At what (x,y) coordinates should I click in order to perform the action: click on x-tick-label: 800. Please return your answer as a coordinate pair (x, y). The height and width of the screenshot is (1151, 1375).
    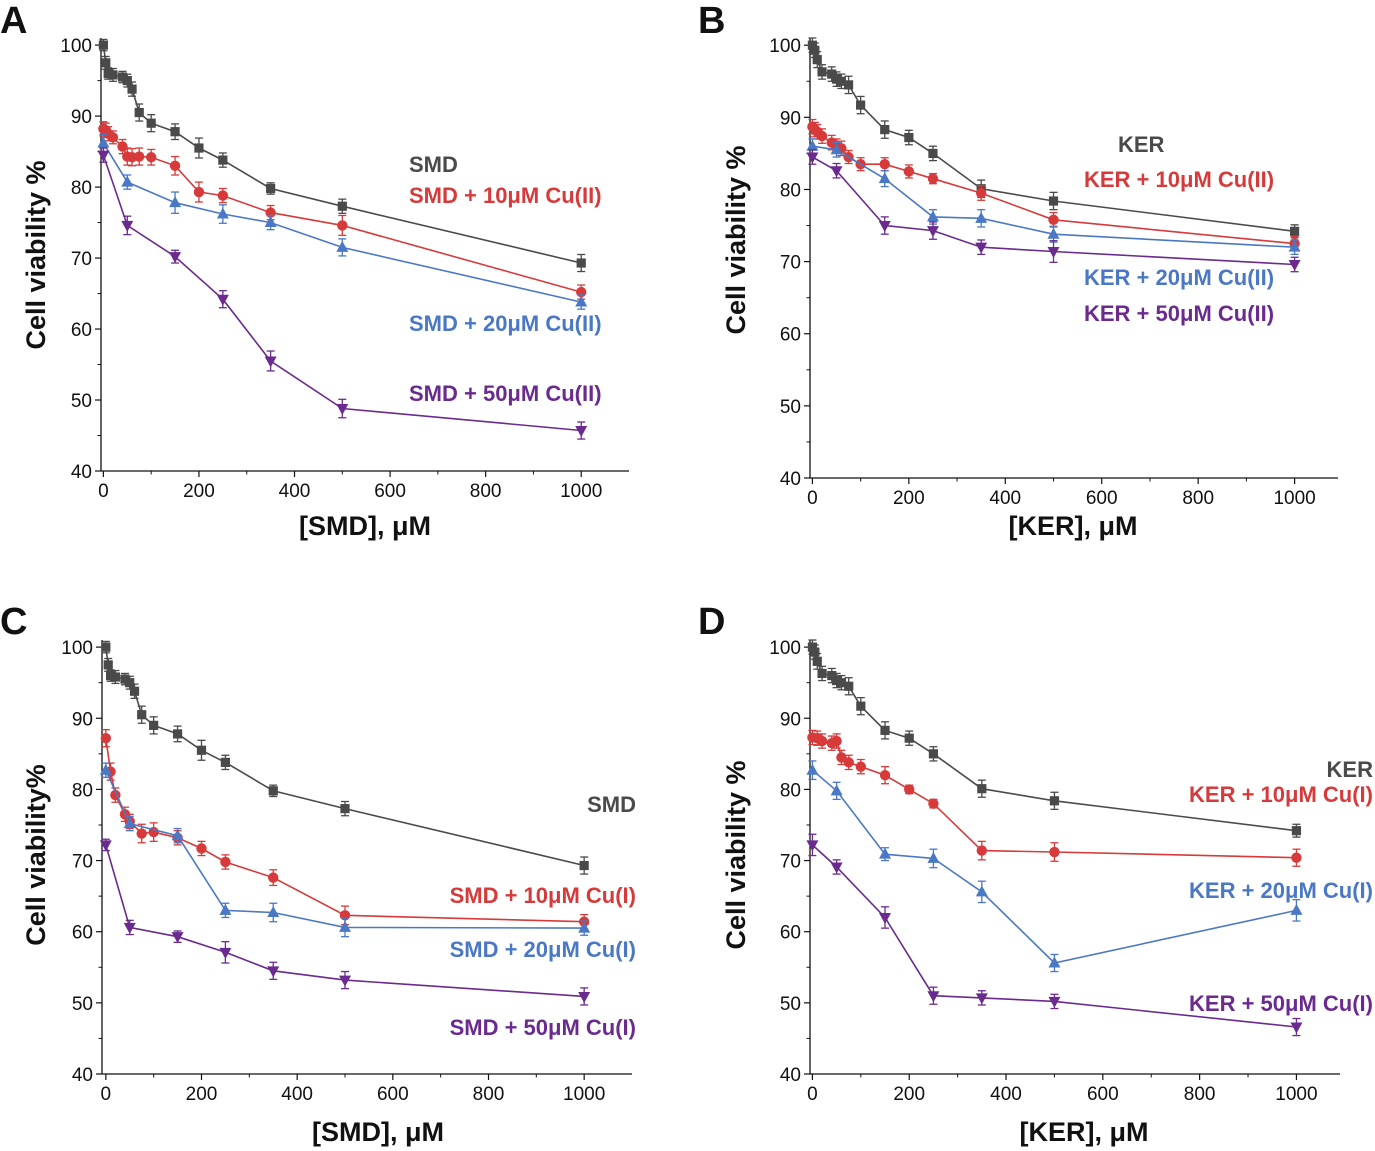
    Looking at the image, I should click on (1198, 498).